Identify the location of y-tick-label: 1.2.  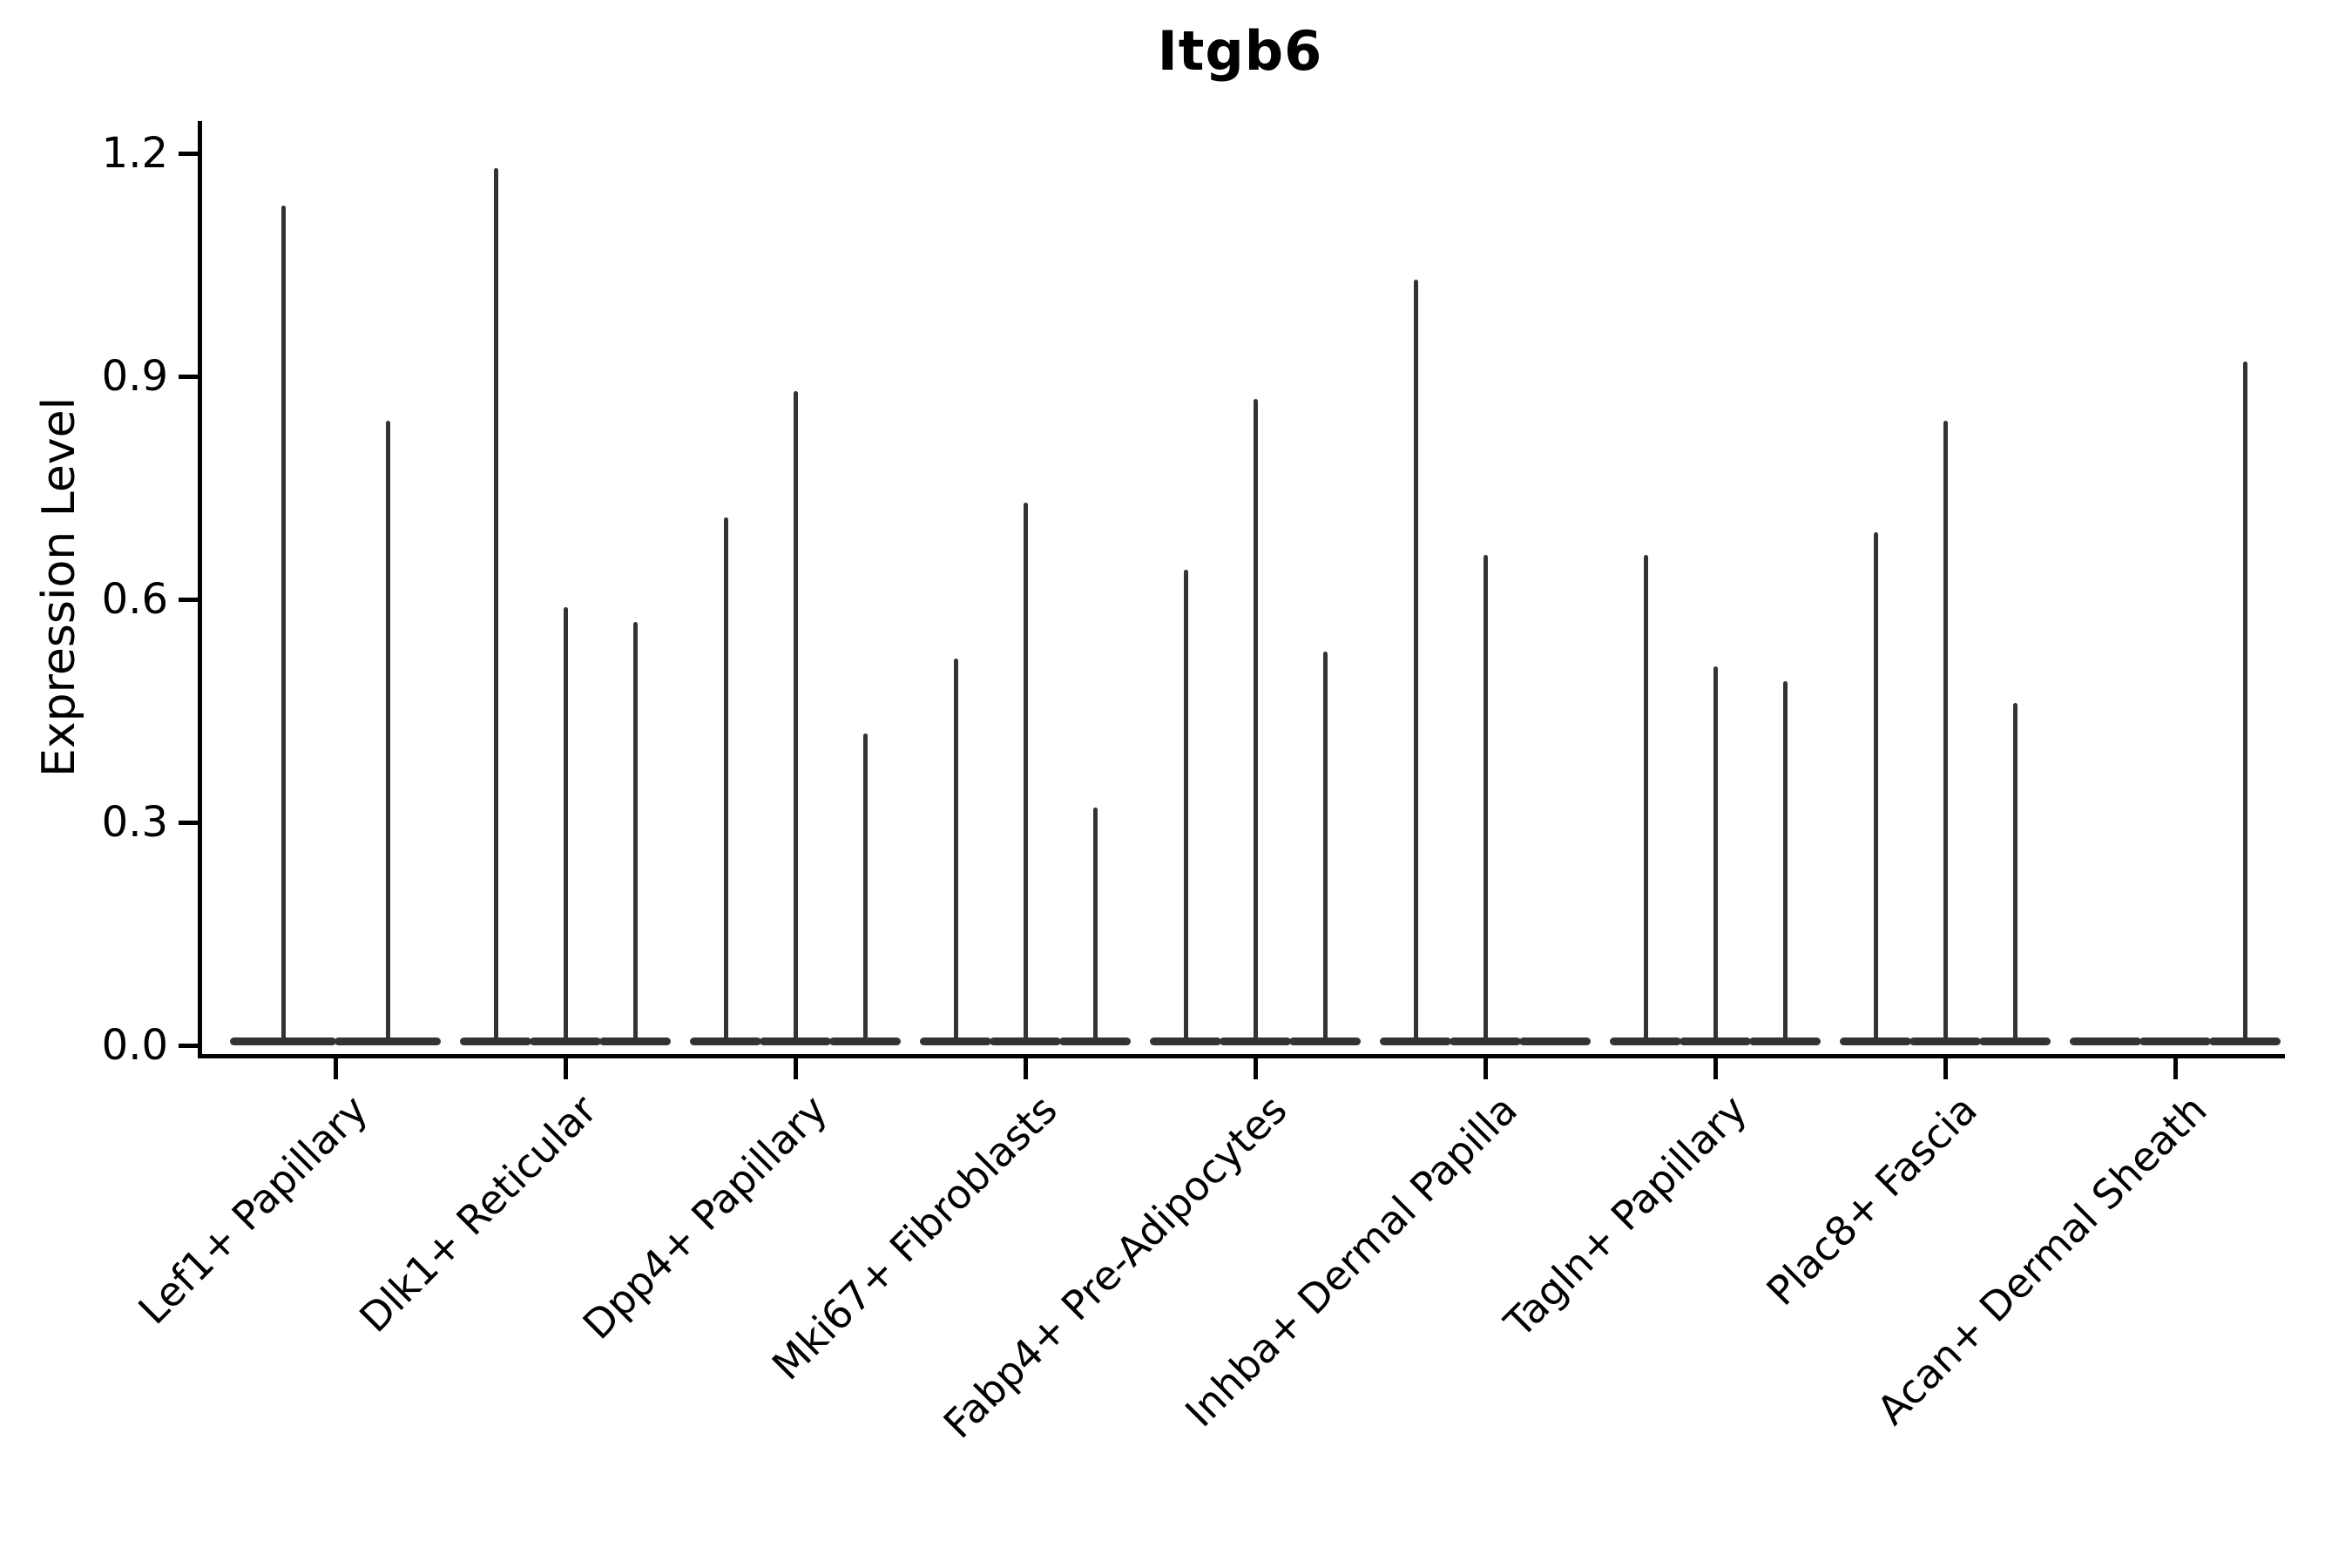
(134, 153).